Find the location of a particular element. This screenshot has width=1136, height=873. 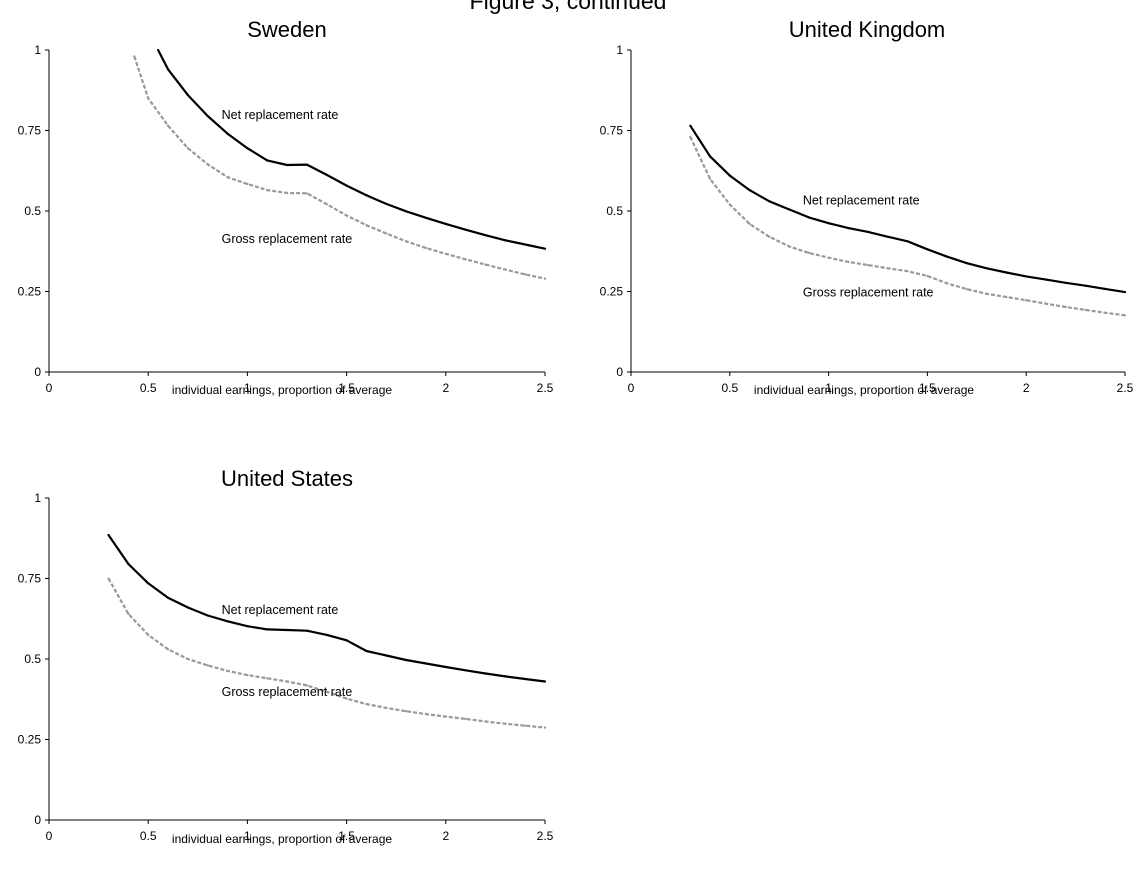

x-tick-label: 1.5 is located at coordinates (346, 388).